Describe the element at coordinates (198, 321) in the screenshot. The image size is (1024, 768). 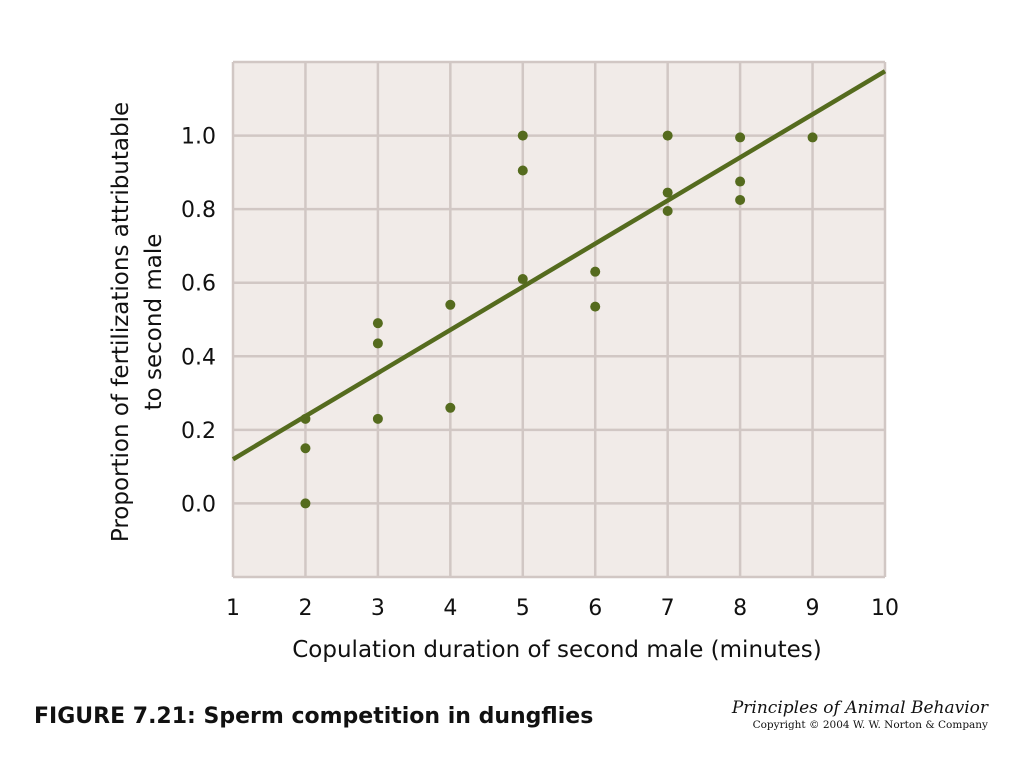
I see `y-axis-ticks: 0.0 0.2 0.4 0.6 0.8 1.0` at that location.